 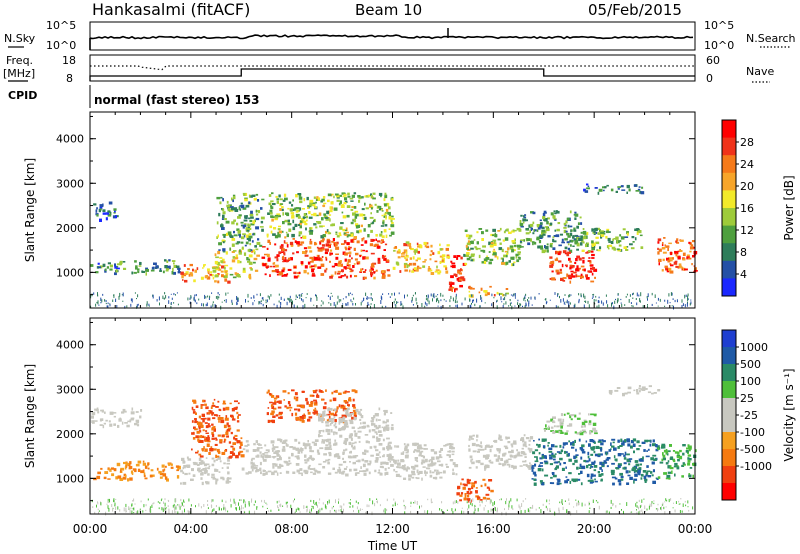 What do you see at coordinates (747, 164) in the screenshot?
I see `power-colorbar-tick-label: 24` at bounding box center [747, 164].